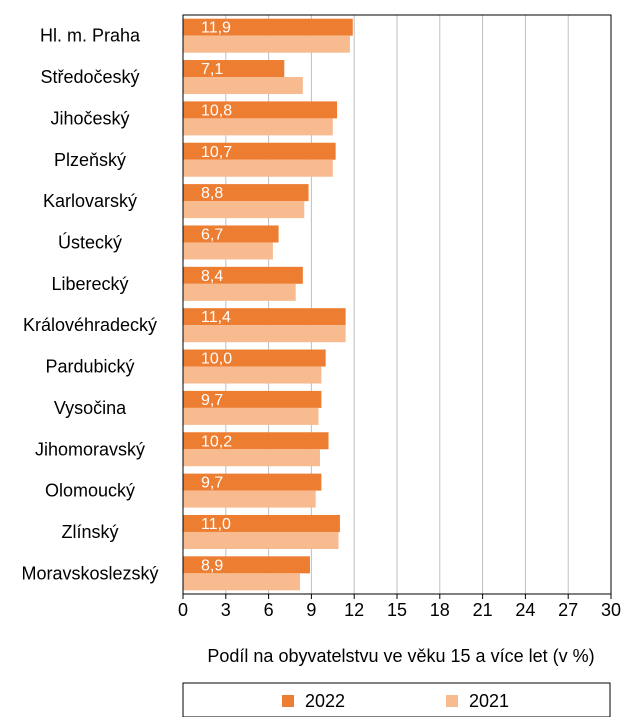 This screenshot has height=717, width=631. I want to click on category-label: Jihomoravský, so click(90, 449).